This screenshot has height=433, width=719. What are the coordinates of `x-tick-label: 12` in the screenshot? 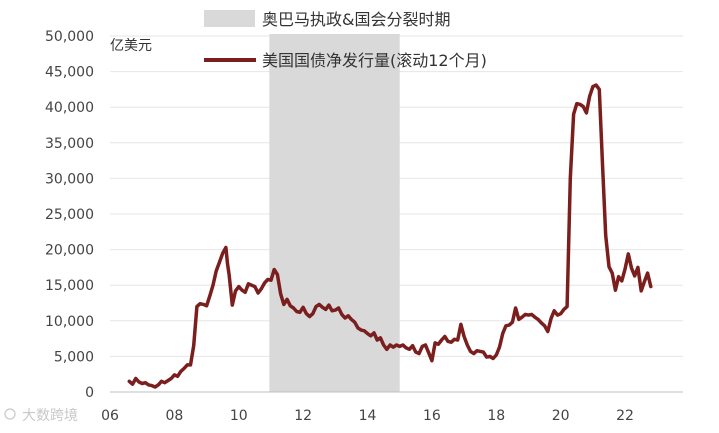 It's located at (303, 416).